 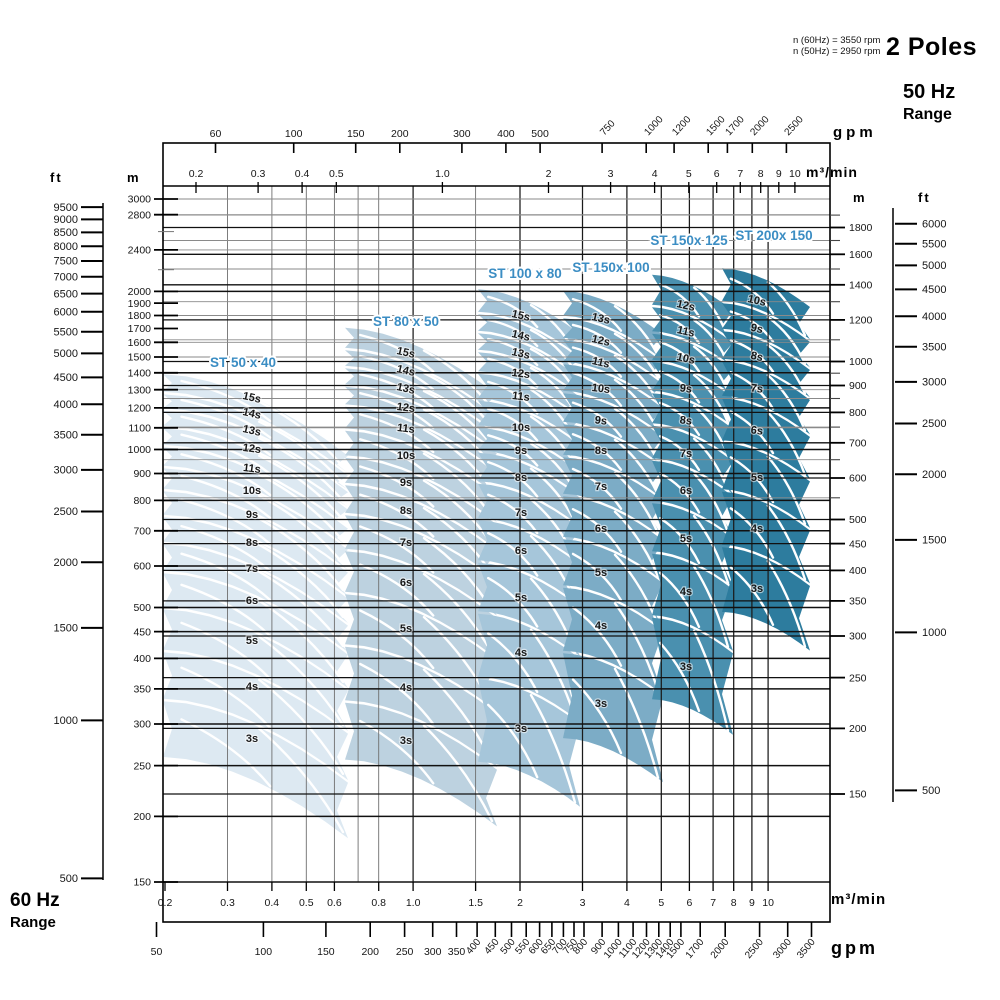 What do you see at coordinates (400, 134) in the screenshot?
I see `gpm-top-tick-label: 200` at bounding box center [400, 134].